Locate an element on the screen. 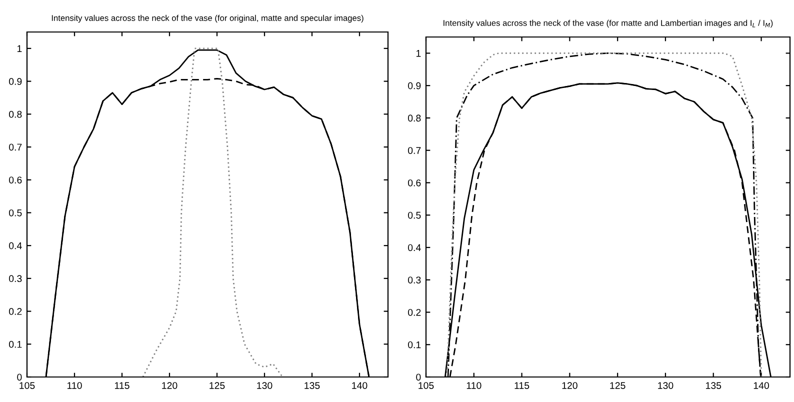  chart-title: Intensity values across the neck of the vase (for matte and Lambertian images and I$_{L}$ / I$_{M}$) is located at coordinates (608, 24).